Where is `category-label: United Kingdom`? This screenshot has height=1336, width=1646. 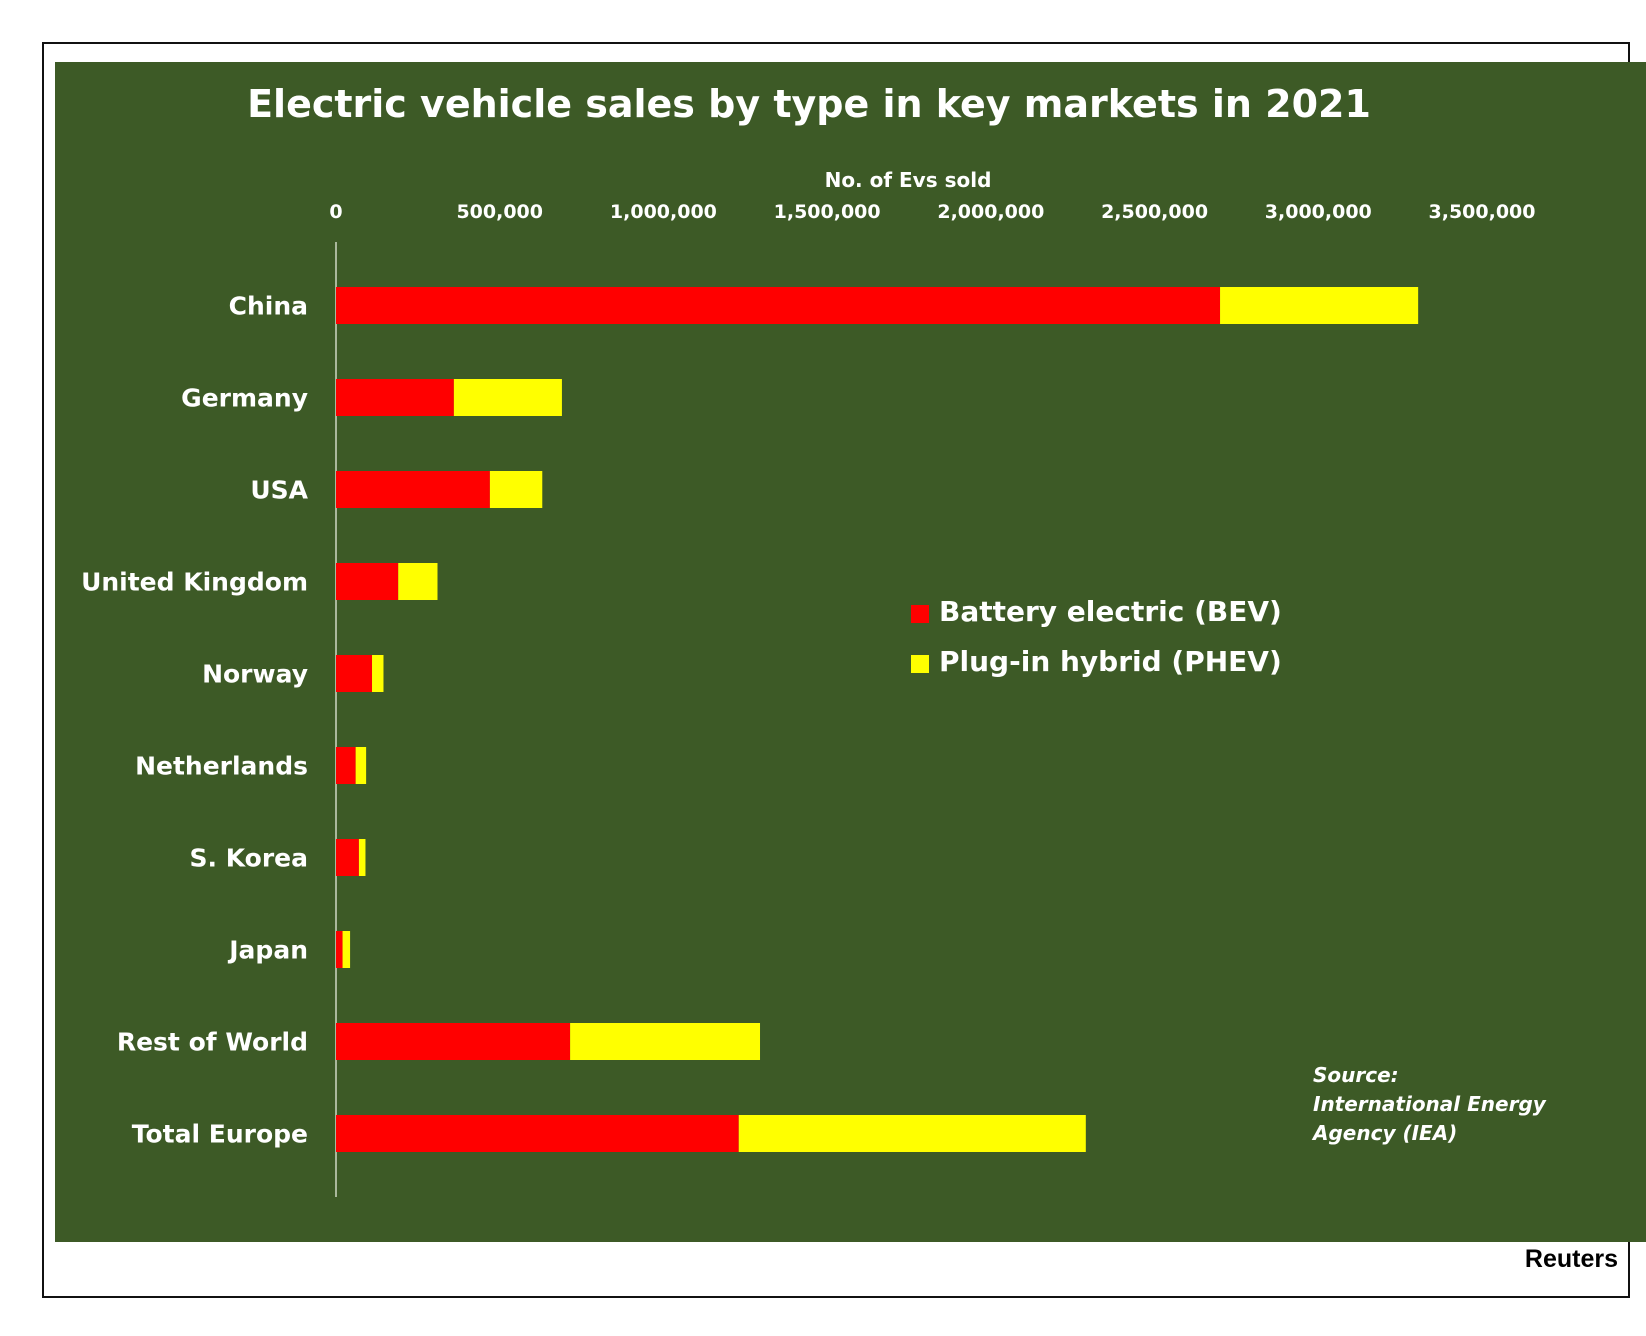 category-label: United Kingdom is located at coordinates (194, 582).